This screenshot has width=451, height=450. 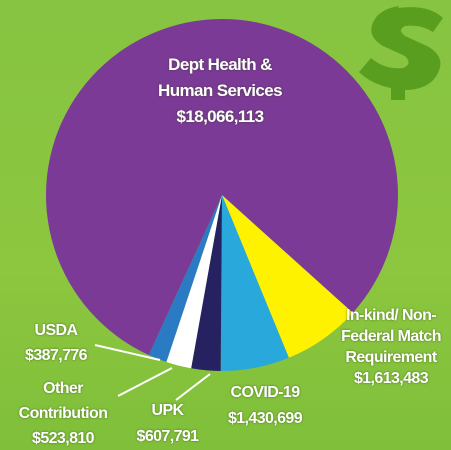 I want to click on slice-label: Dept Health & Human Services $18,066,113, so click(x=220, y=91).